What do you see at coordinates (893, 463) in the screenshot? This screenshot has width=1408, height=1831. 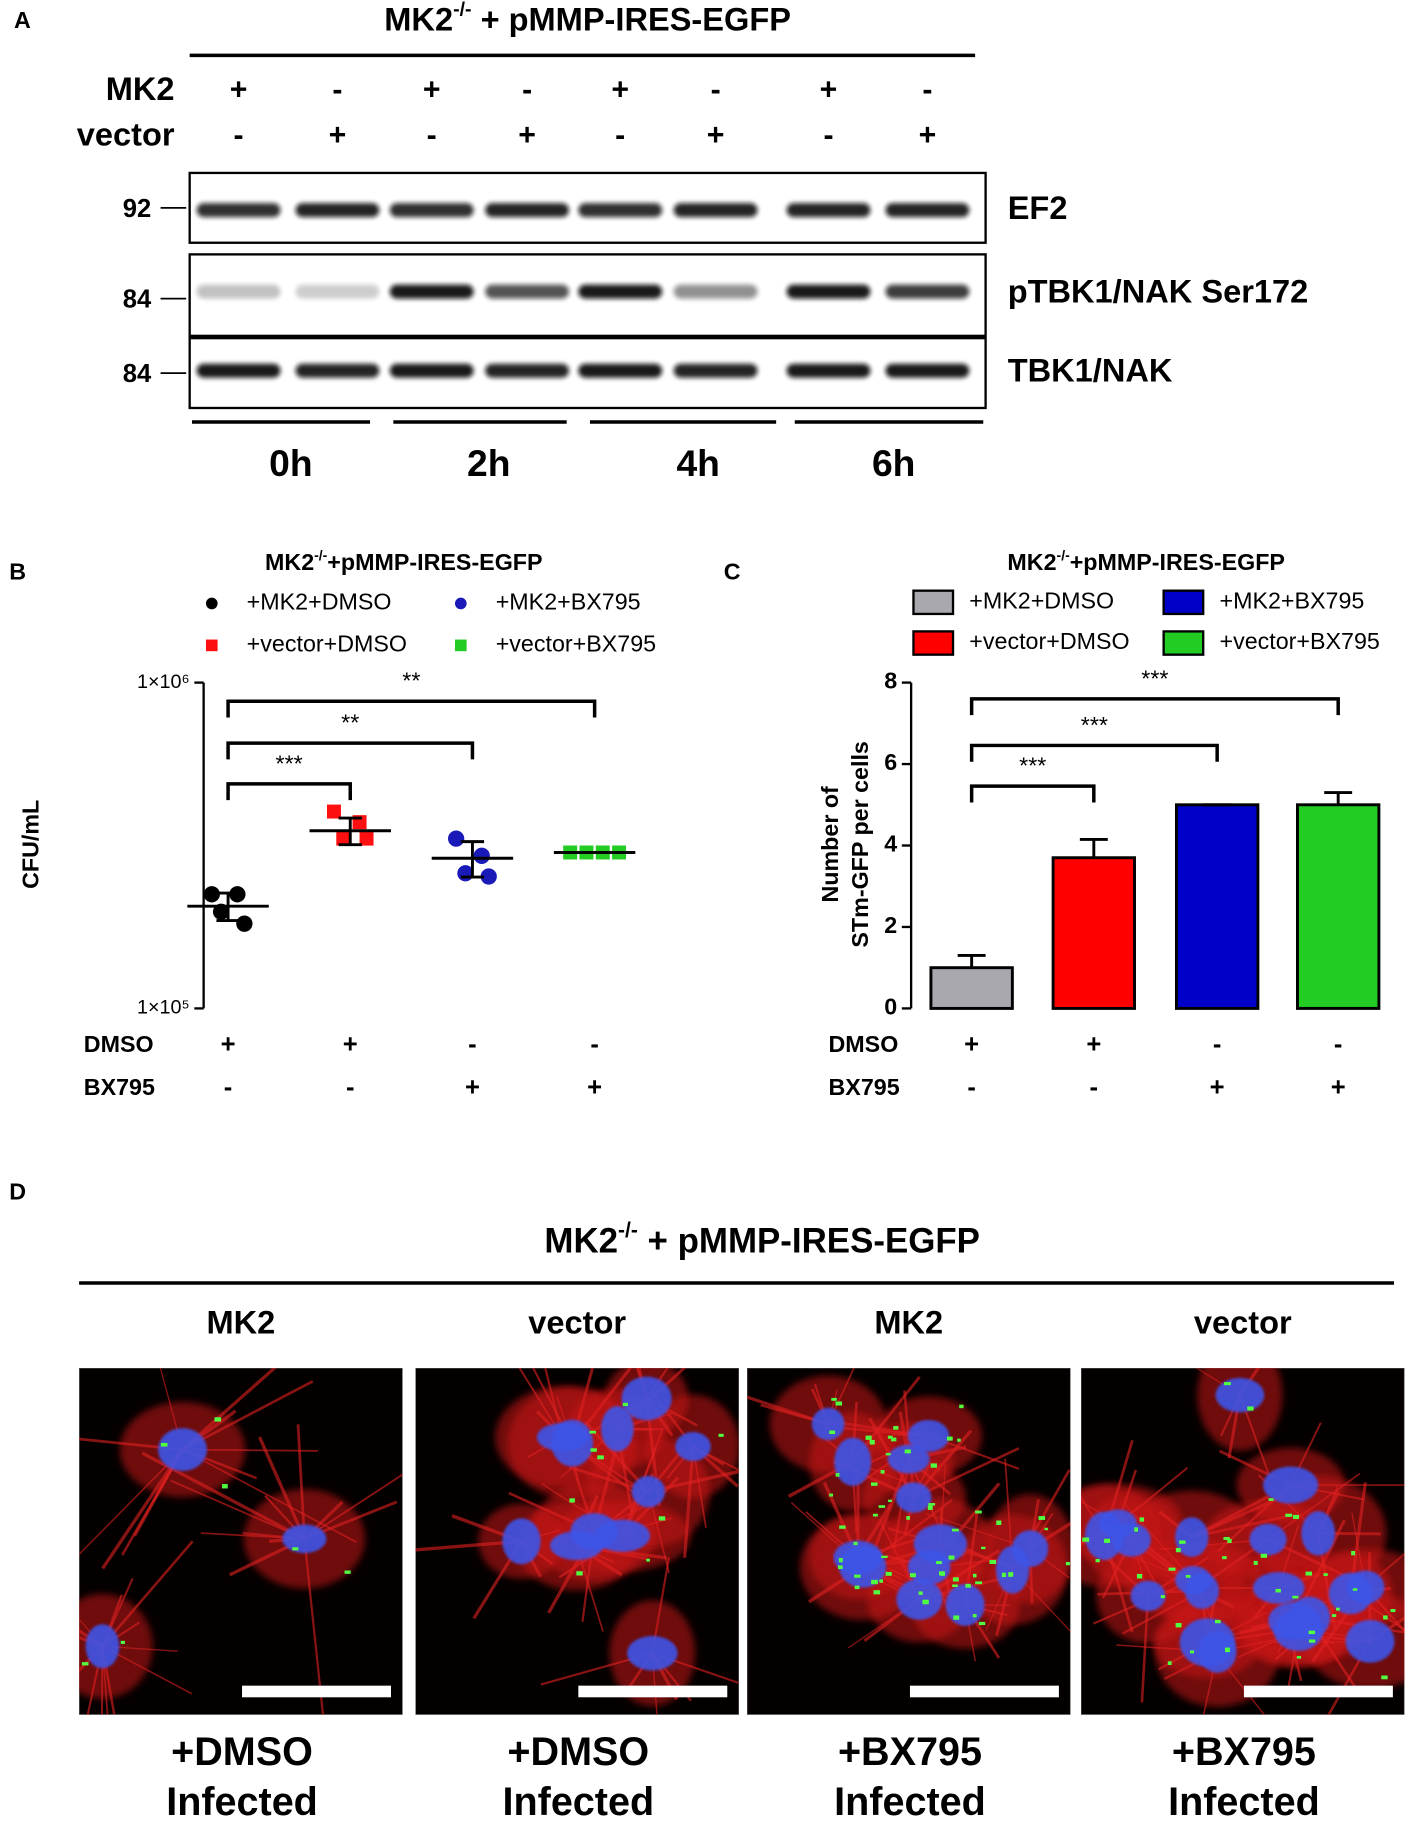 I see `time-label: 6h` at bounding box center [893, 463].